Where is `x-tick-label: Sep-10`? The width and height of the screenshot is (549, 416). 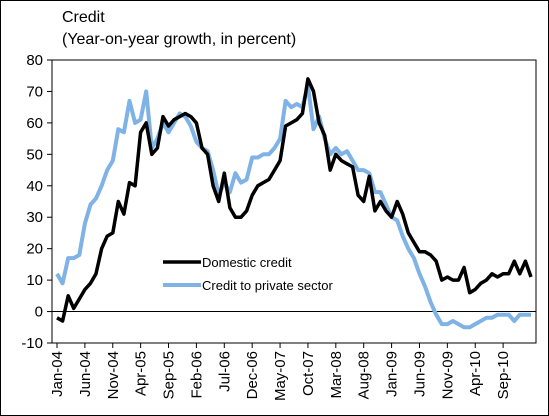
x-tick-label: Sep-10 is located at coordinates (503, 375).